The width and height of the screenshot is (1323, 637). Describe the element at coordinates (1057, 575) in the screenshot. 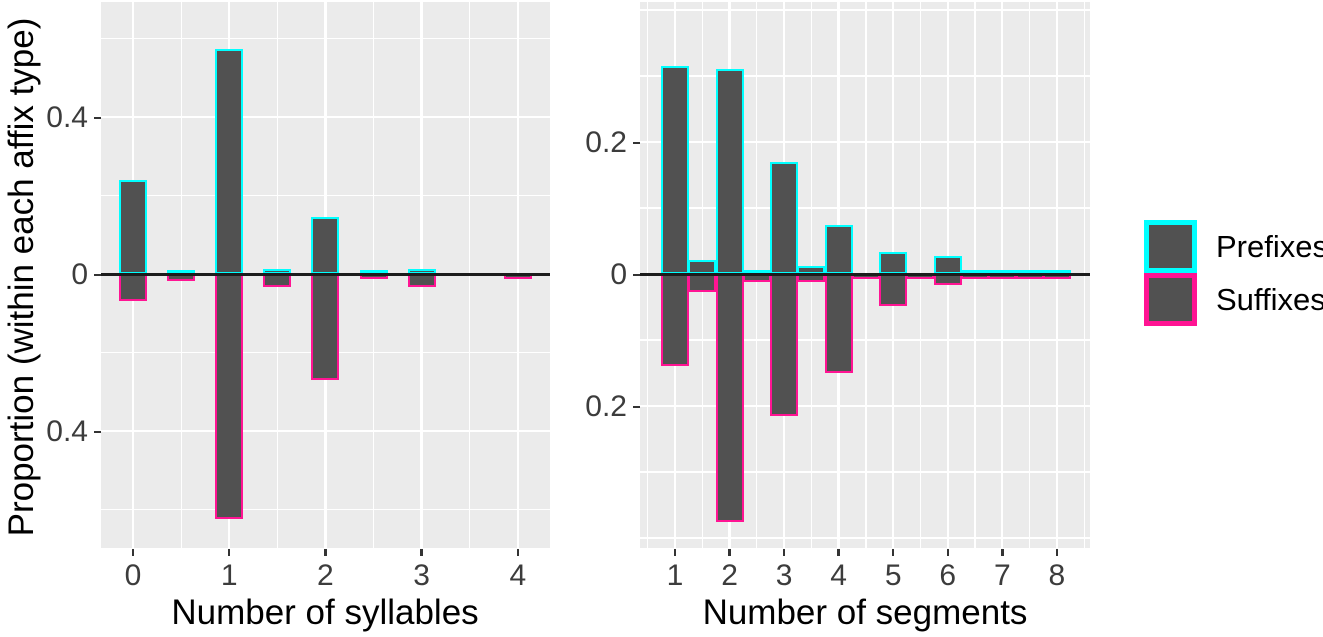

I see `x-tick-label: 8` at that location.